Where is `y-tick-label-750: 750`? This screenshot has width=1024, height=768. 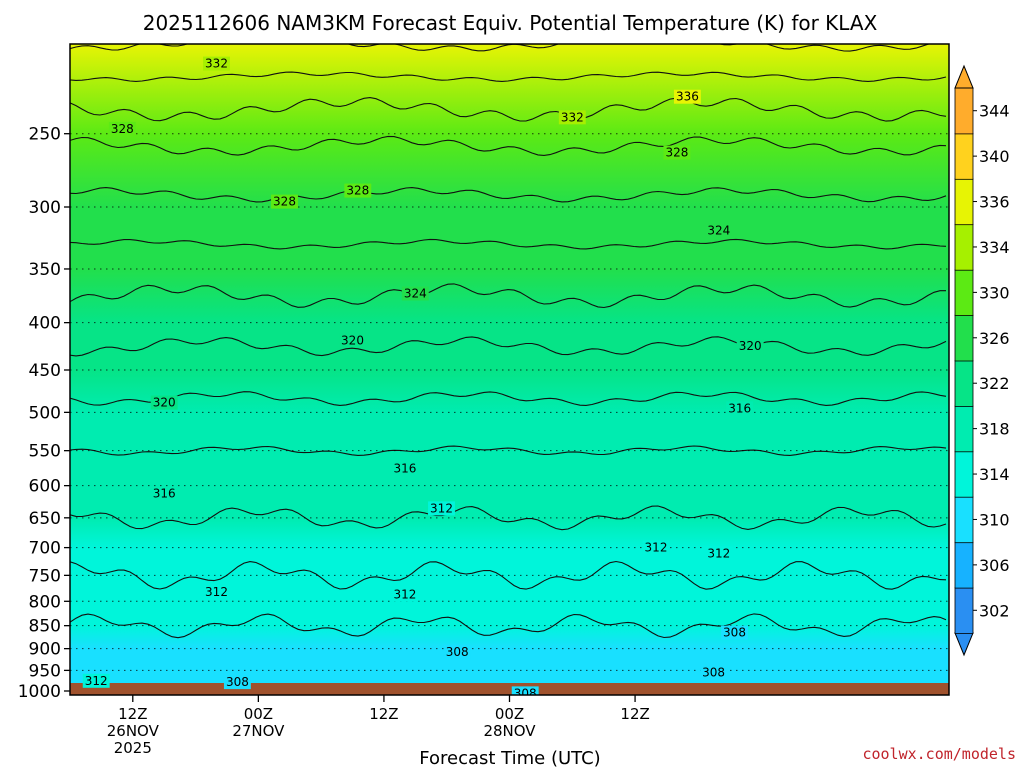
y-tick-label-750: 750 is located at coordinates (45, 576).